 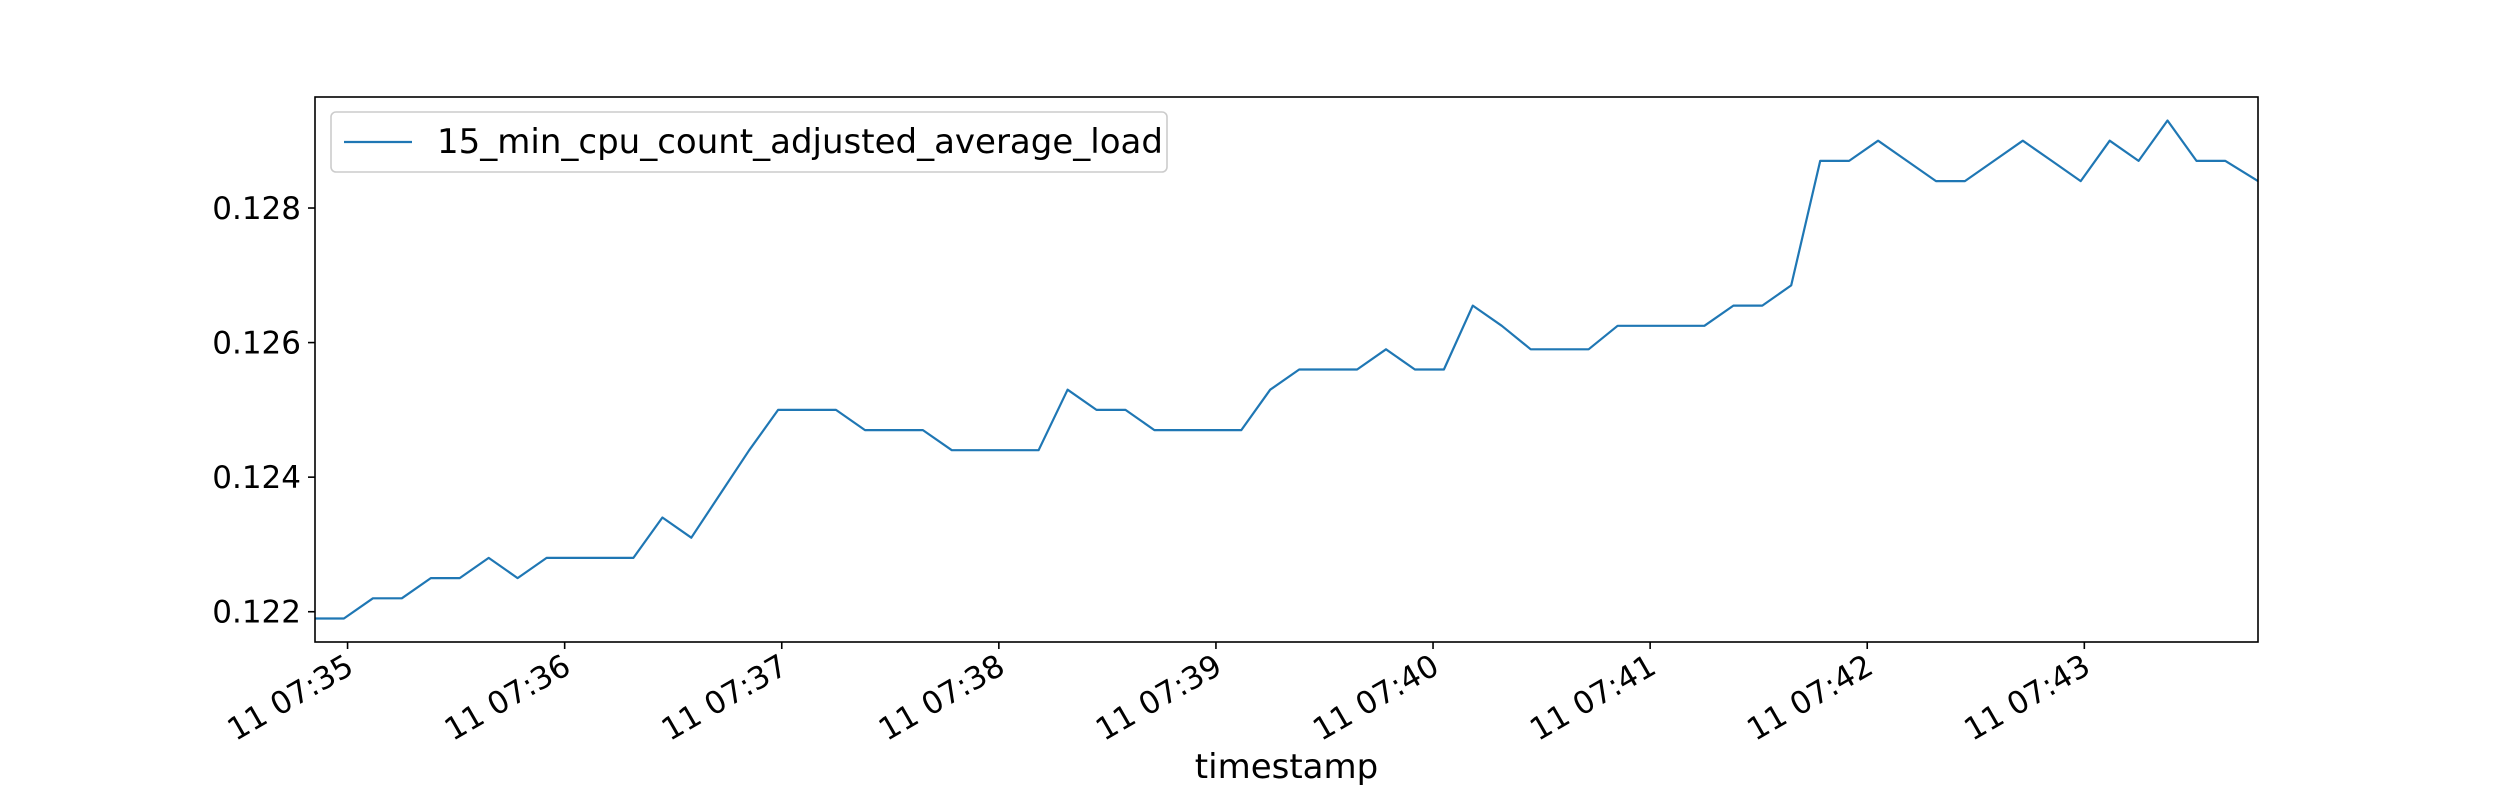 I want to click on y-tick-label: 0.124, so click(x=256, y=478).